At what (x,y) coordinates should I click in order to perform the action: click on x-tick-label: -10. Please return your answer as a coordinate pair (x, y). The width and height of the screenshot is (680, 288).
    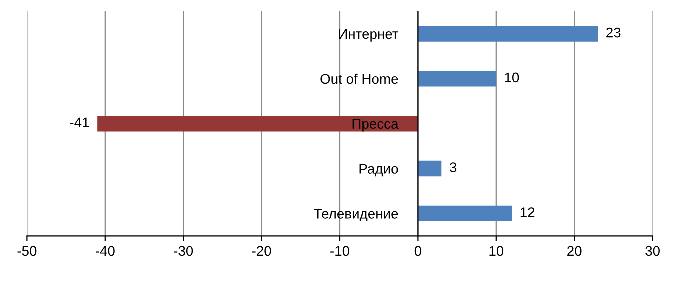
    Looking at the image, I should click on (340, 251).